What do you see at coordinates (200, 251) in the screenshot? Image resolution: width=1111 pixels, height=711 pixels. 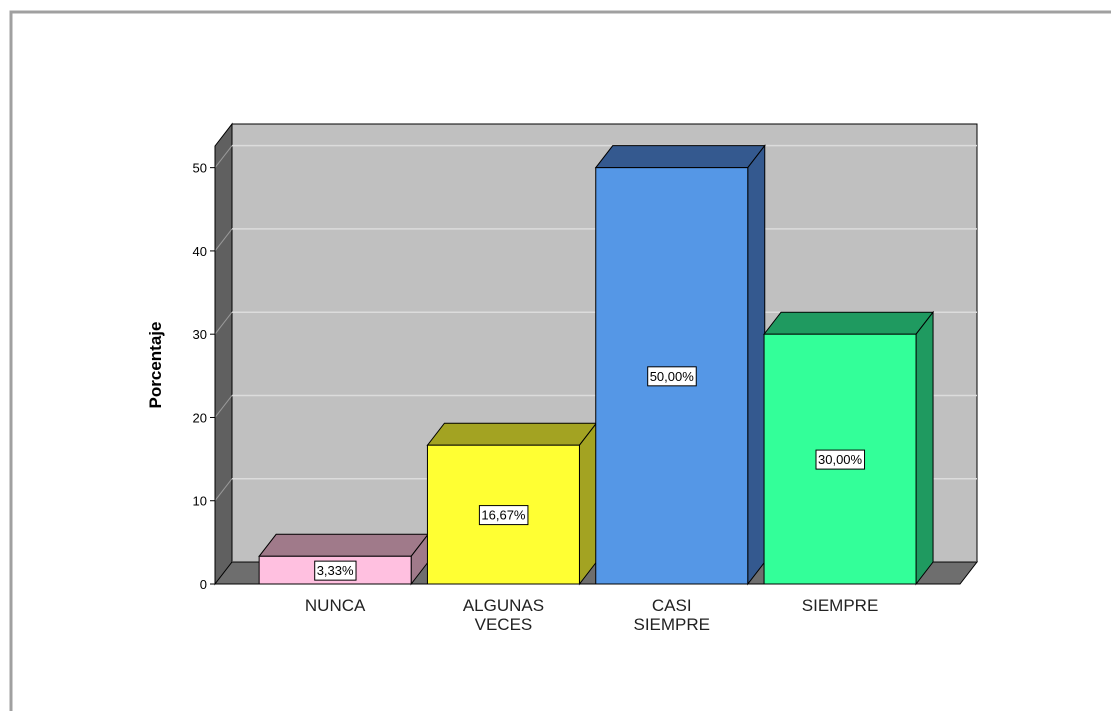 I see `y-tick-label: 40` at bounding box center [200, 251].